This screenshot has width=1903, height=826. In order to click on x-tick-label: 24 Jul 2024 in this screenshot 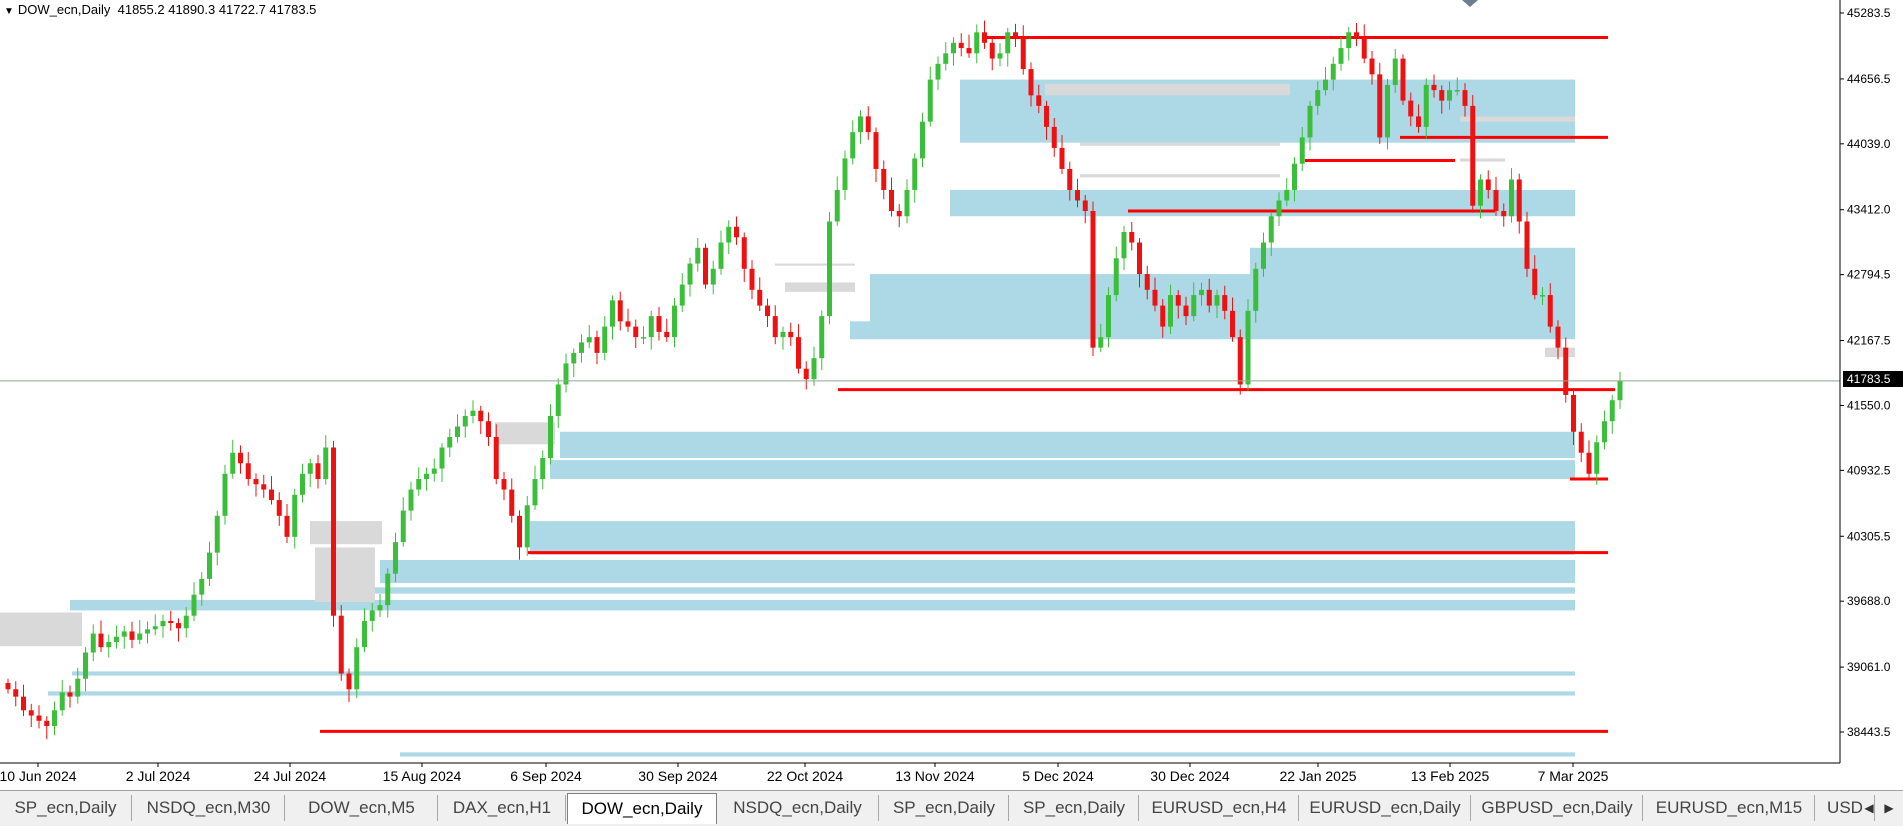, I will do `click(290, 776)`.